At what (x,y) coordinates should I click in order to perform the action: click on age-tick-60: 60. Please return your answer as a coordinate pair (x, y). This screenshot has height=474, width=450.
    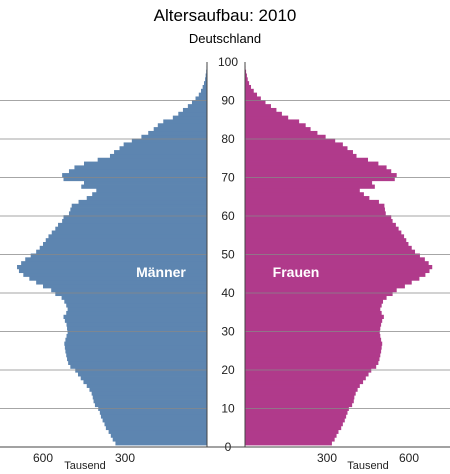
    Looking at the image, I should click on (228, 216).